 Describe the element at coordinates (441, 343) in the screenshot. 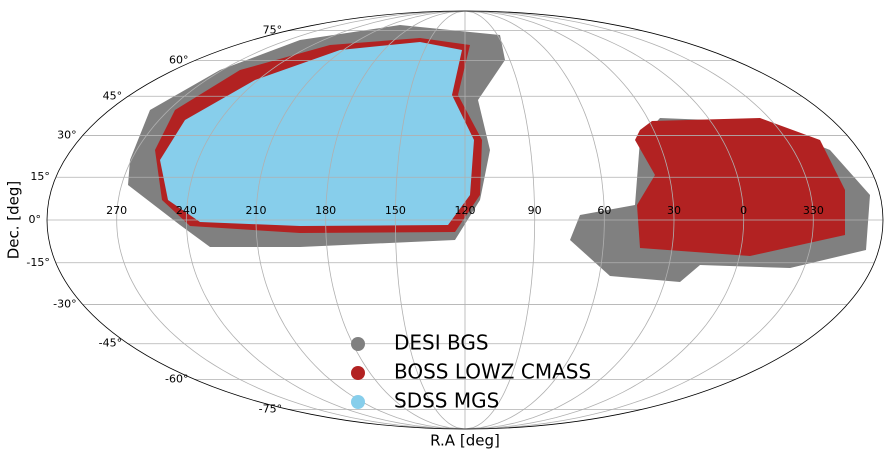

I see `legend-label: DESI BGS` at that location.